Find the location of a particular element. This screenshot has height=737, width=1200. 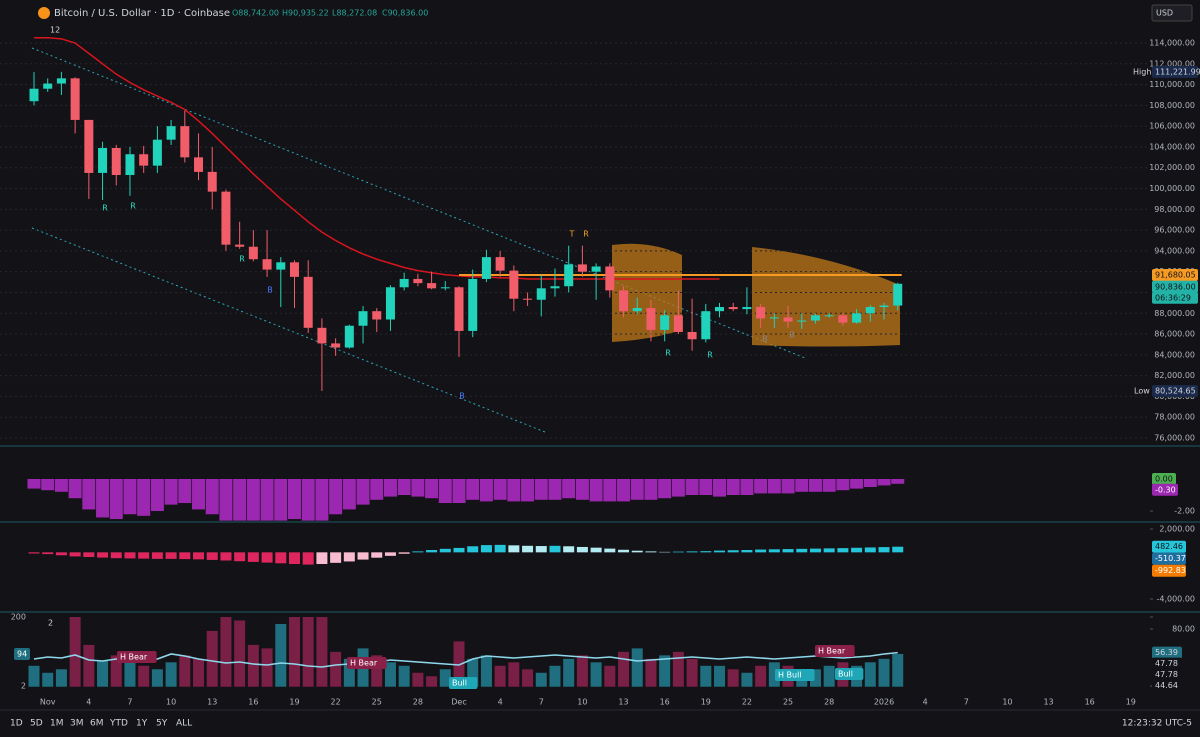

y-tick-label: 100,000.00 is located at coordinates (1172, 188).